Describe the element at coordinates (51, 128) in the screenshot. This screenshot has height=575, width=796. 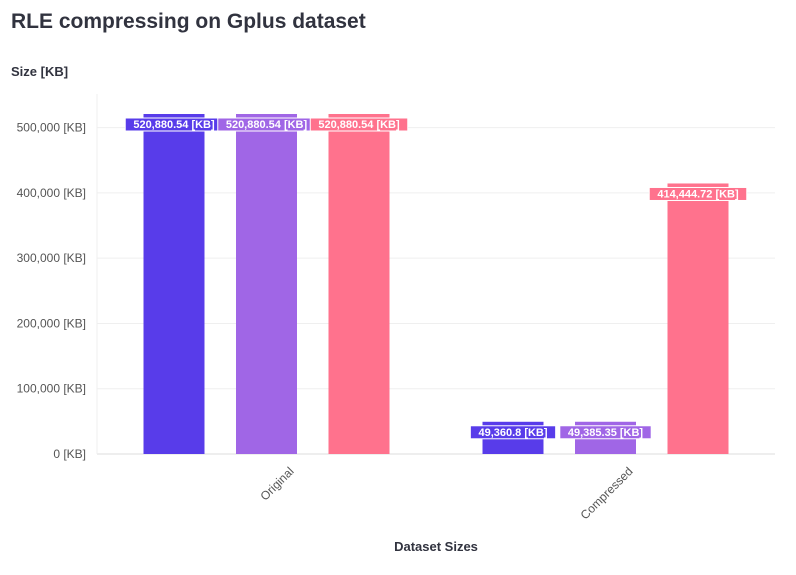
I see `y-tick-label: 500,000 [KB]` at that location.